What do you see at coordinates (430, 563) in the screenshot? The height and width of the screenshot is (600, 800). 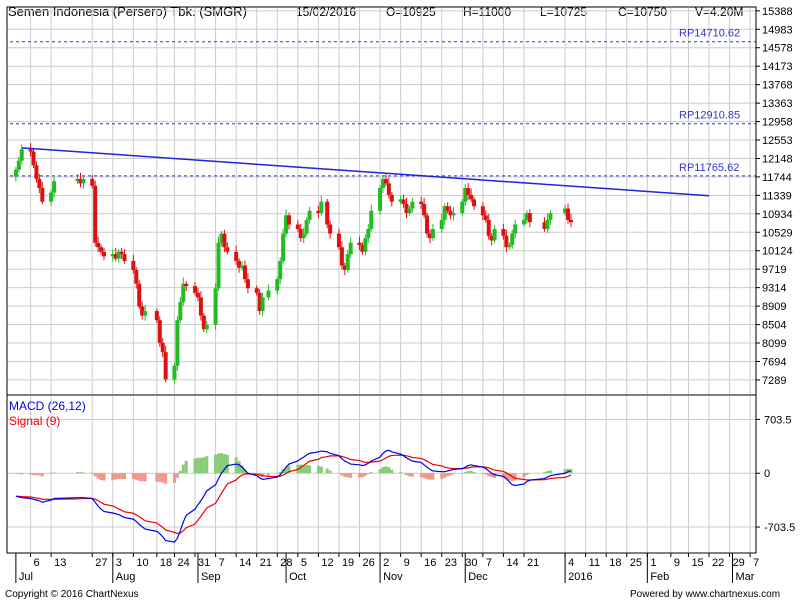 I see `x-tick-label: 16` at bounding box center [430, 563].